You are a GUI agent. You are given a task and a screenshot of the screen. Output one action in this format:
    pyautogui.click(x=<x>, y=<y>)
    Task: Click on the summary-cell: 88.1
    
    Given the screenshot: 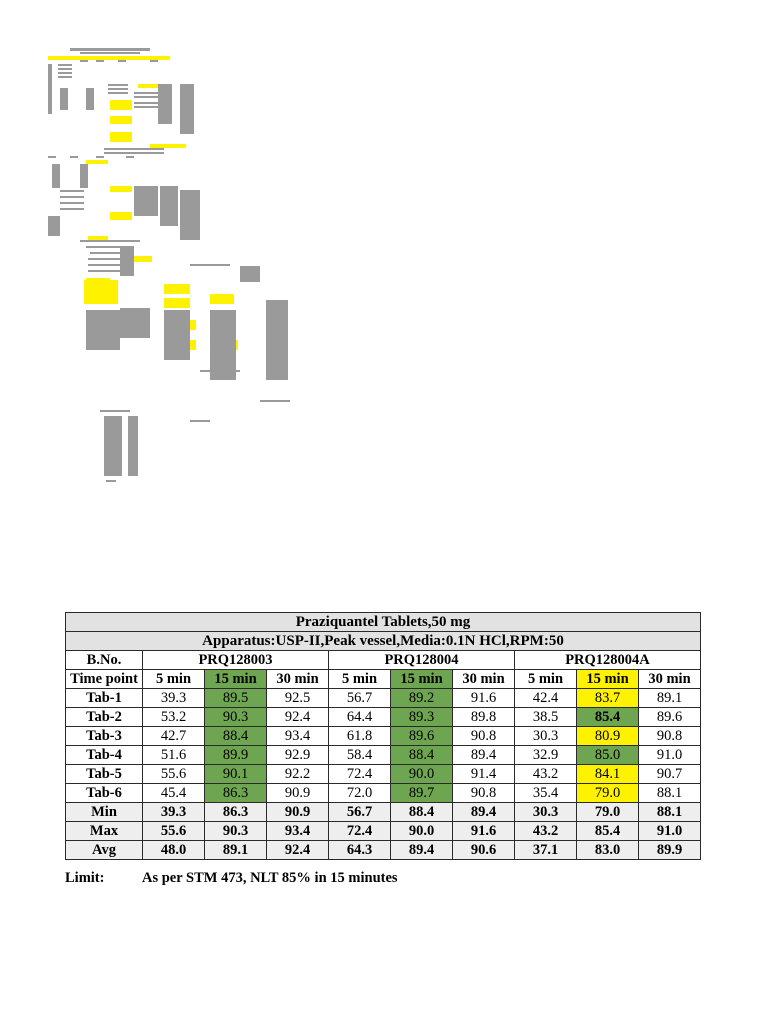 What is the action you would take?
    pyautogui.click(x=669, y=812)
    